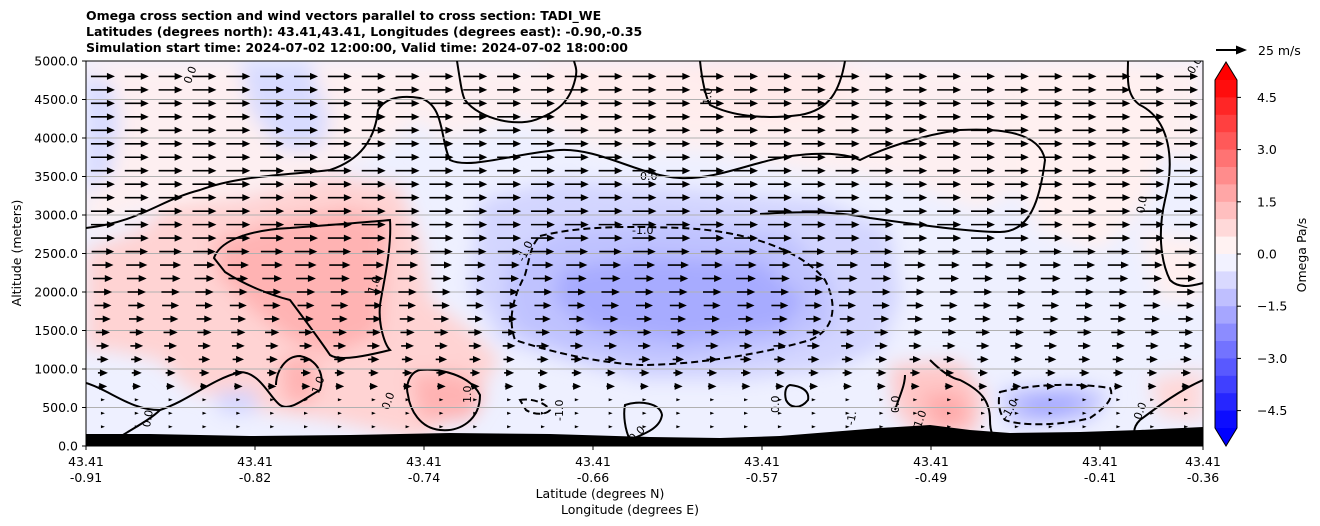 The image size is (1320, 526). I want to click on contour-label: 0.0, so click(1140, 410).